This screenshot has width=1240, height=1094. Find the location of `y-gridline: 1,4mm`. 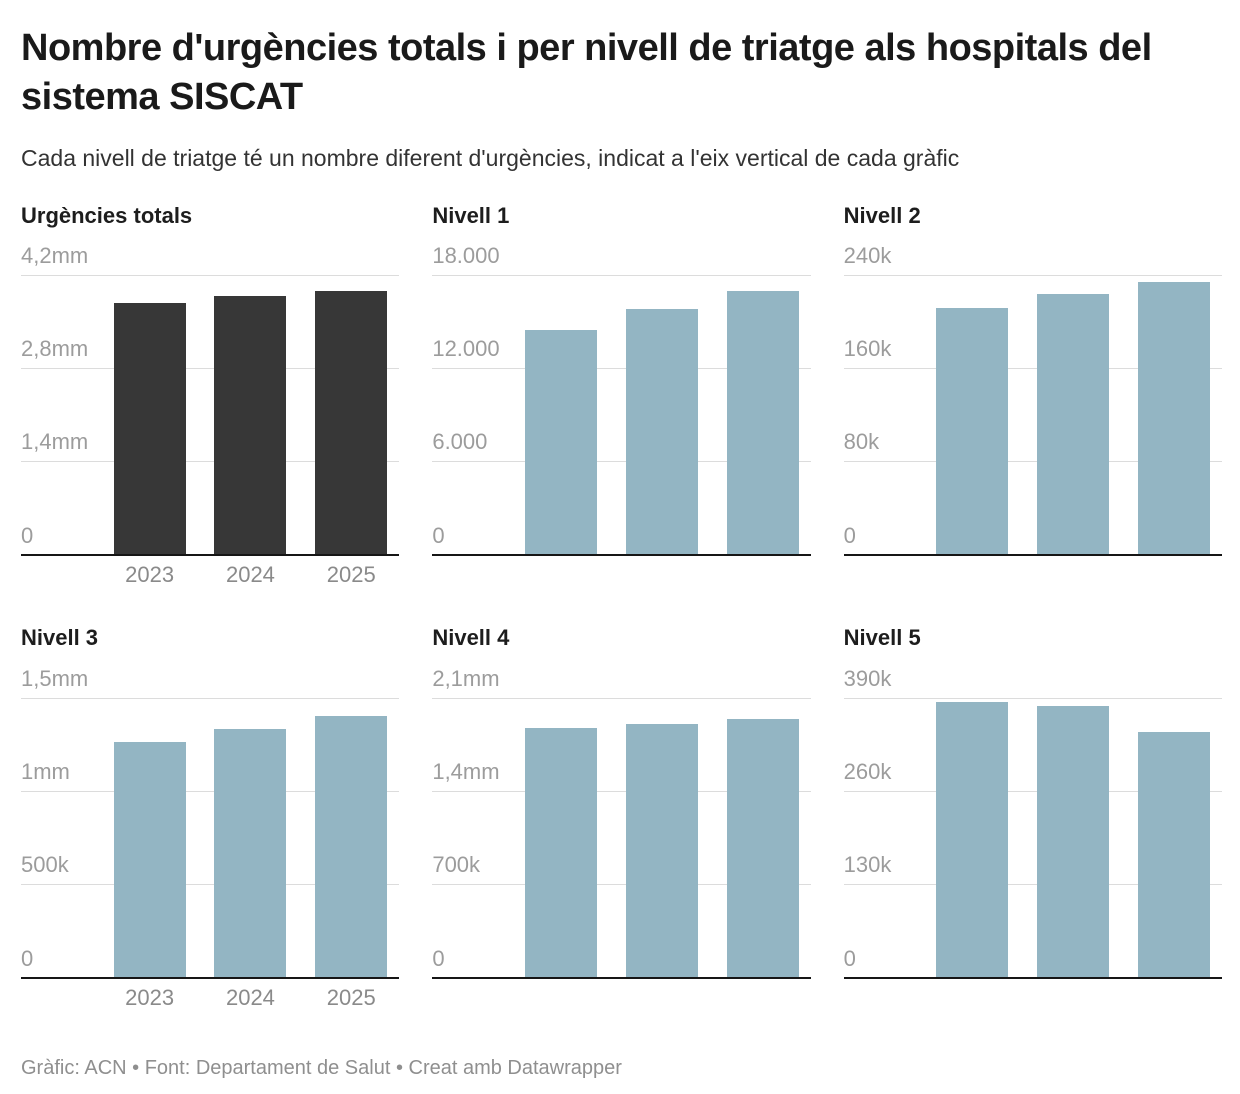

y-gridline: 1,4mm is located at coordinates (210, 446).